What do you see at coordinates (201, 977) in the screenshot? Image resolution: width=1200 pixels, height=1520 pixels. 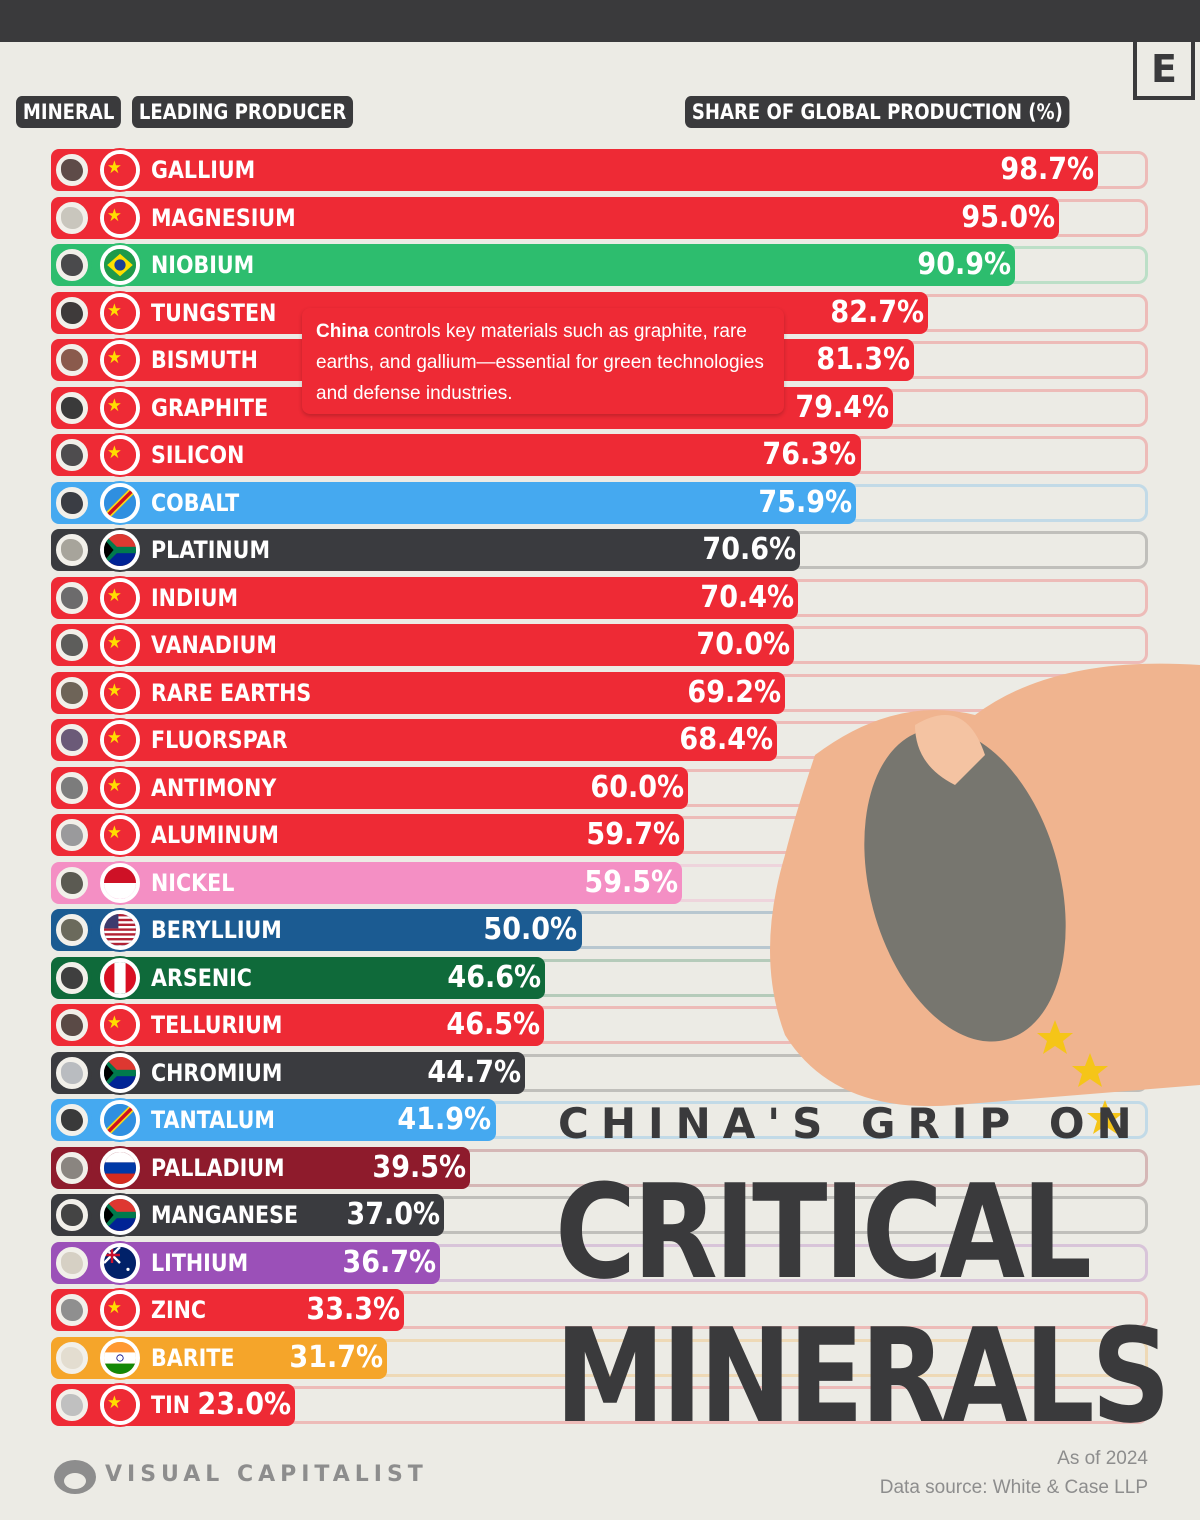 I see `mineral-label: ARSENIC` at bounding box center [201, 977].